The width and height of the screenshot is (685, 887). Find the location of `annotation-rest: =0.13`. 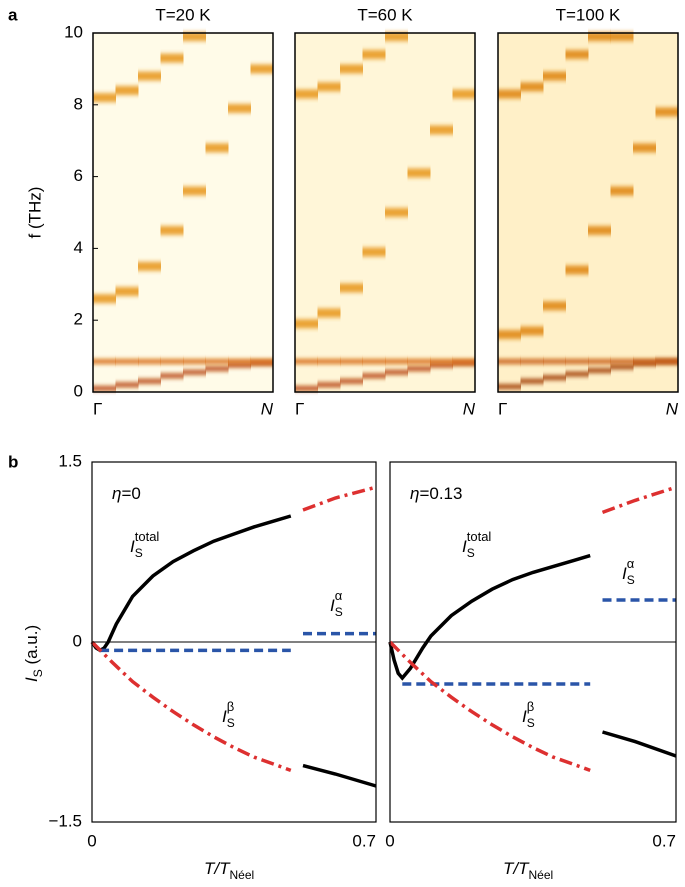

annotation-rest: =0.13 is located at coordinates (440, 493).